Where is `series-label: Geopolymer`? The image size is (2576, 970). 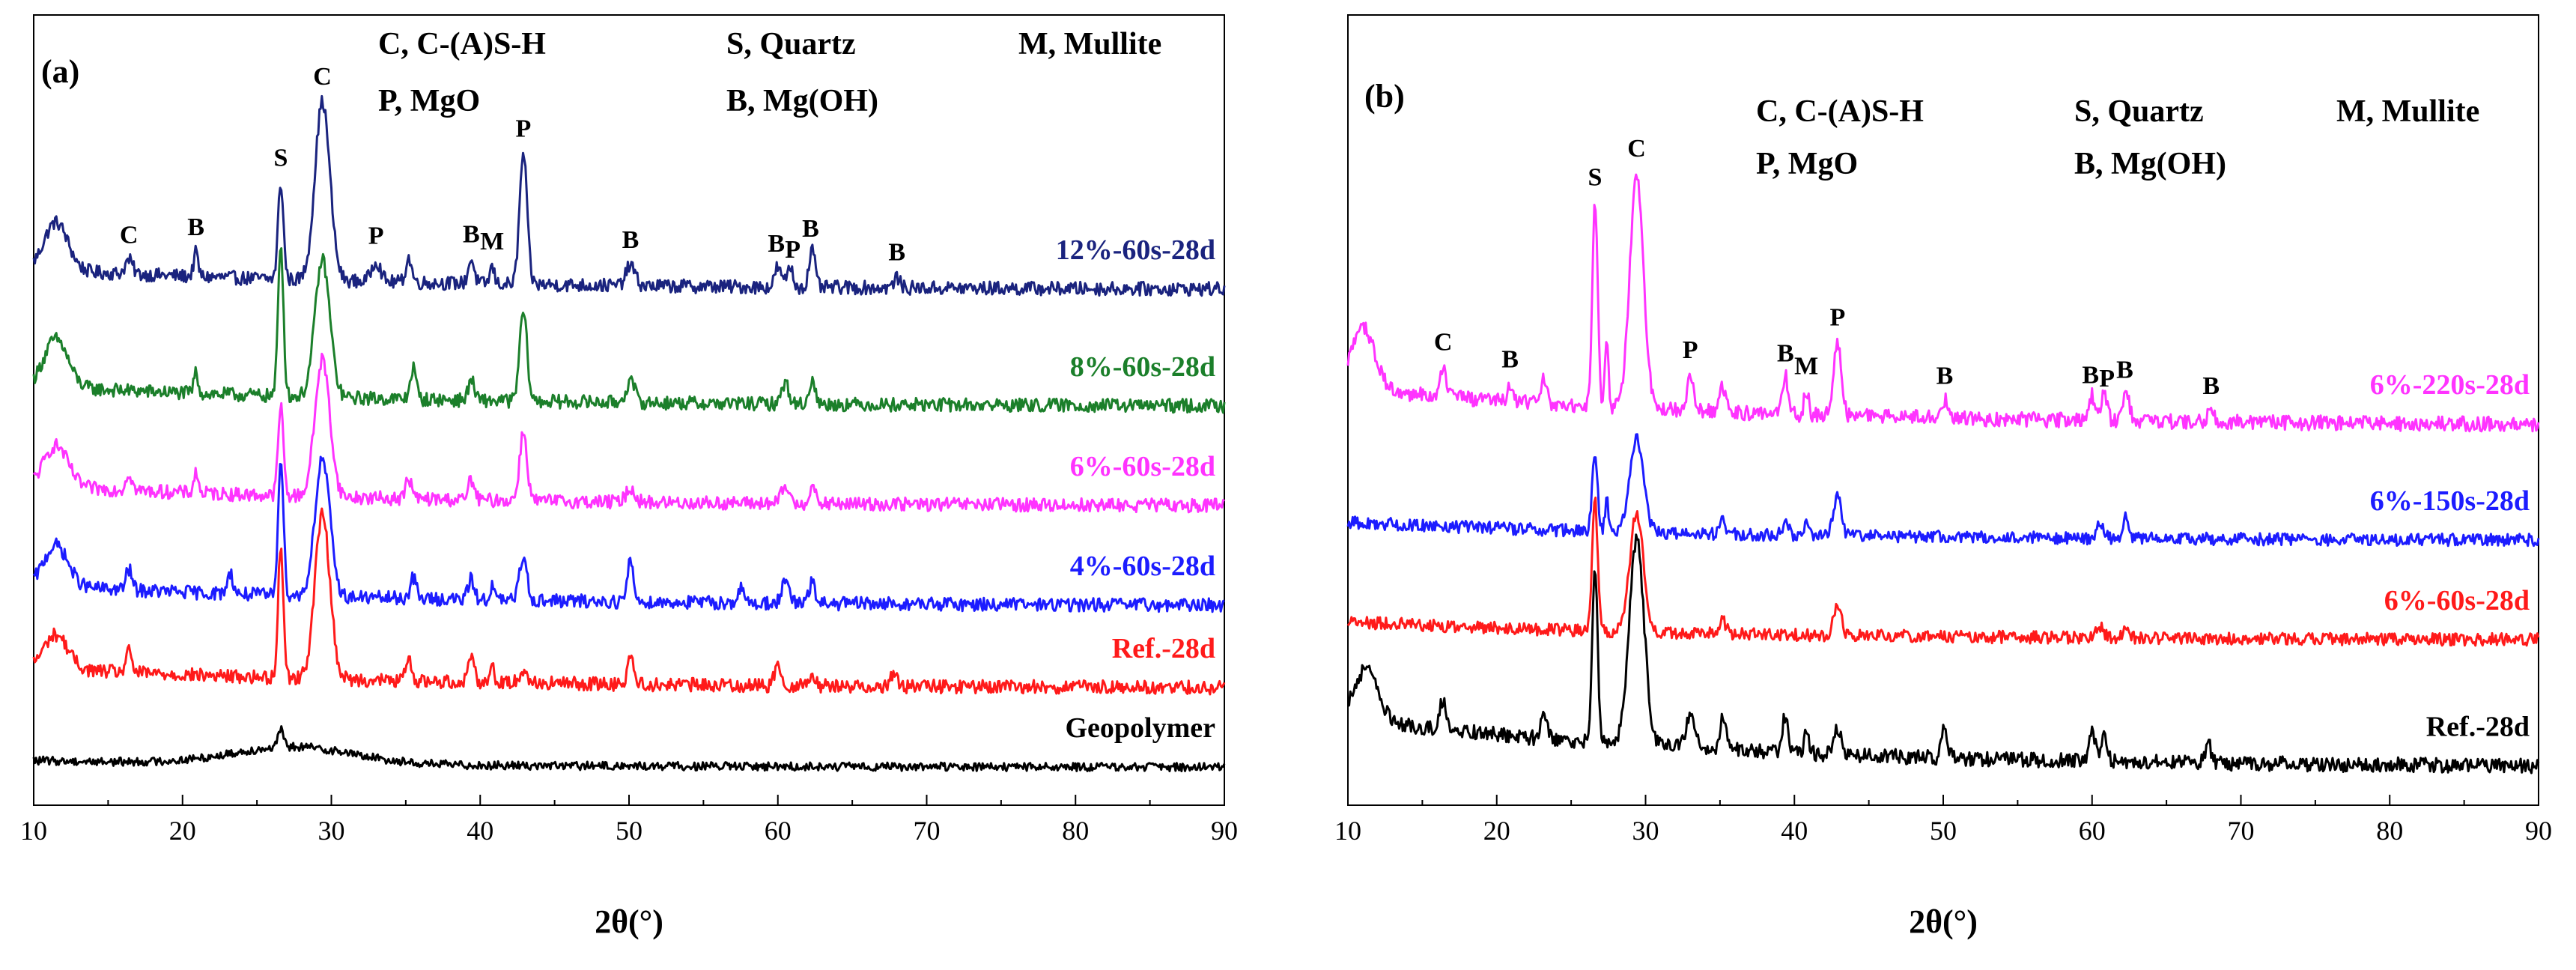 series-label: Geopolymer is located at coordinates (1140, 728).